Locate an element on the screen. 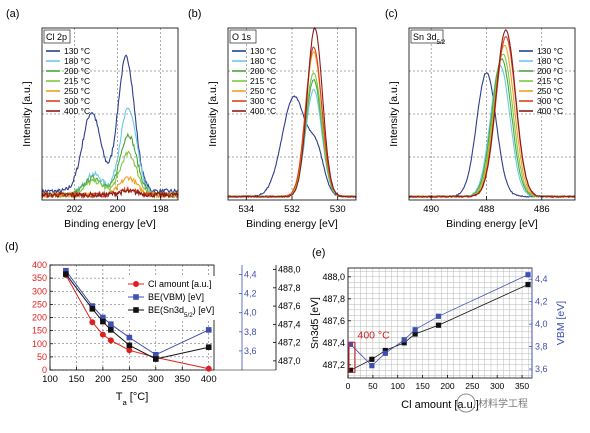  y-right-tick-label: 4,0 is located at coordinates (541, 324).